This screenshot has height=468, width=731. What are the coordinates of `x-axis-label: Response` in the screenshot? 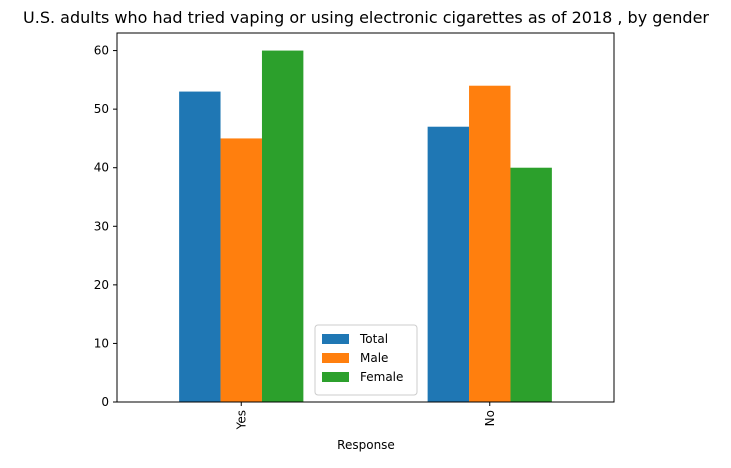 It's located at (366, 445).